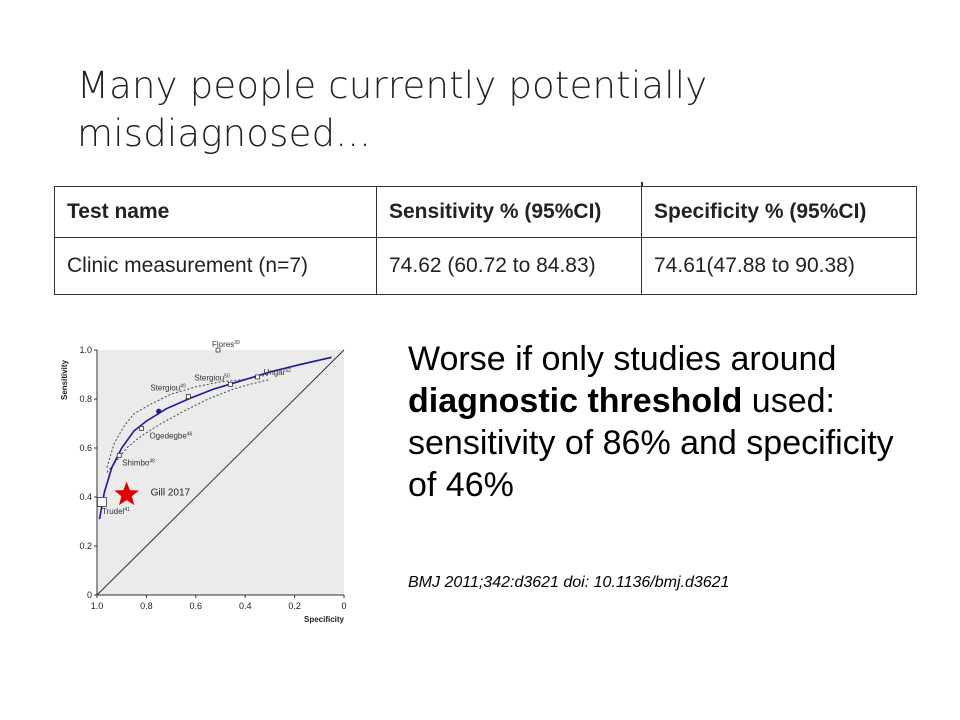  Describe the element at coordinates (85, 448) in the screenshot. I see `y-tick-label: 0.6` at that location.